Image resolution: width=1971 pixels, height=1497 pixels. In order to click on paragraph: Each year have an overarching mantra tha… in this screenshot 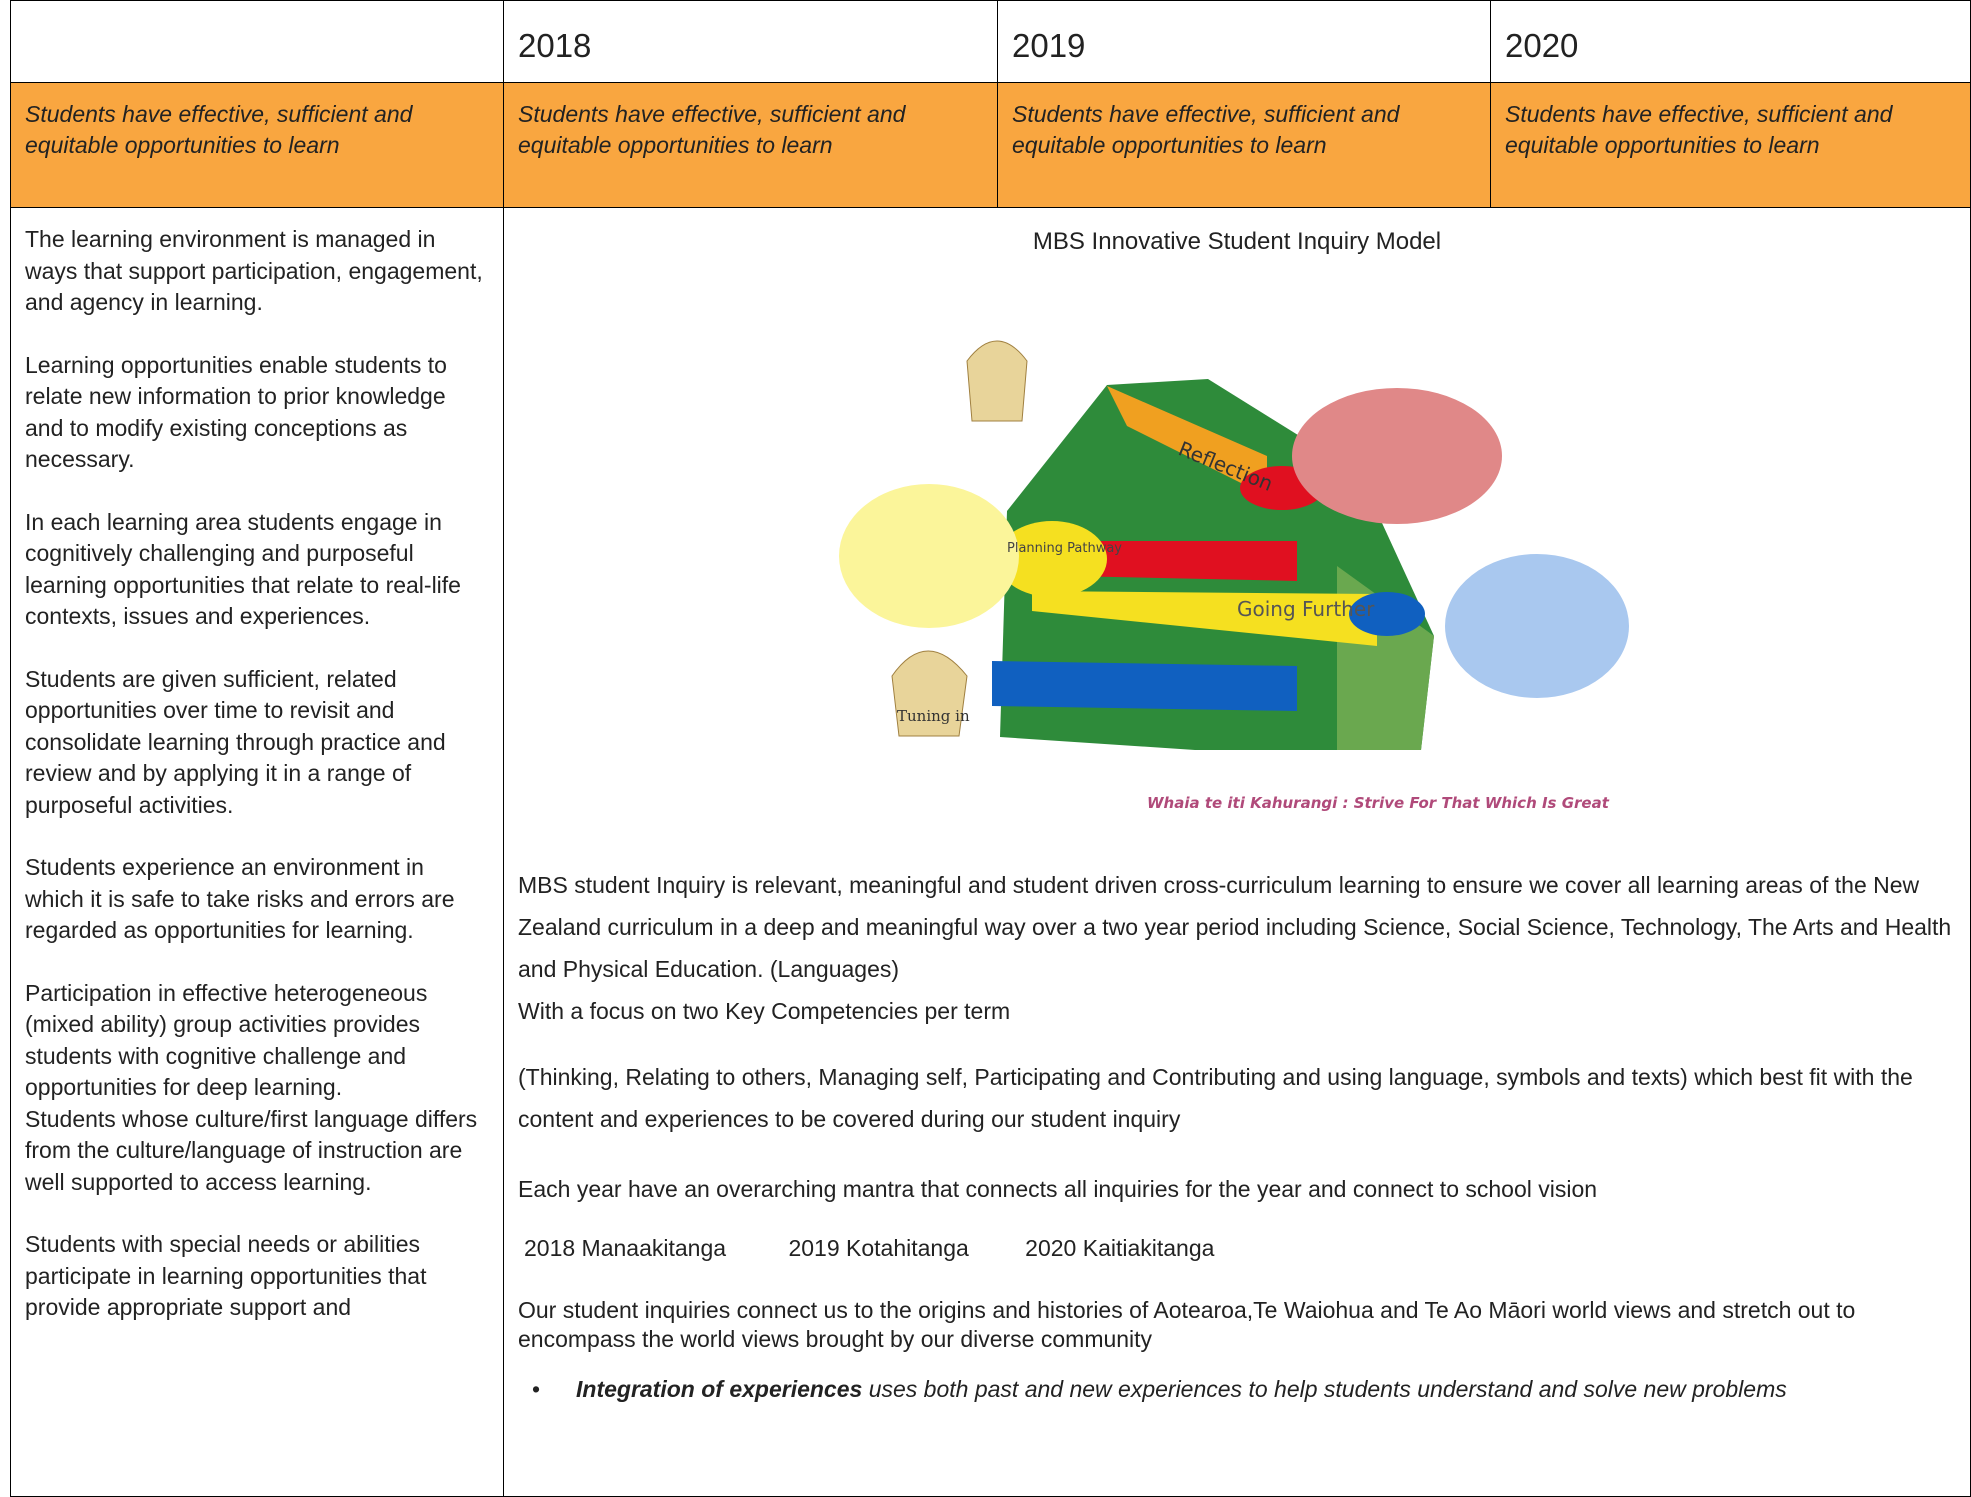, I will do `click(1058, 1189)`.